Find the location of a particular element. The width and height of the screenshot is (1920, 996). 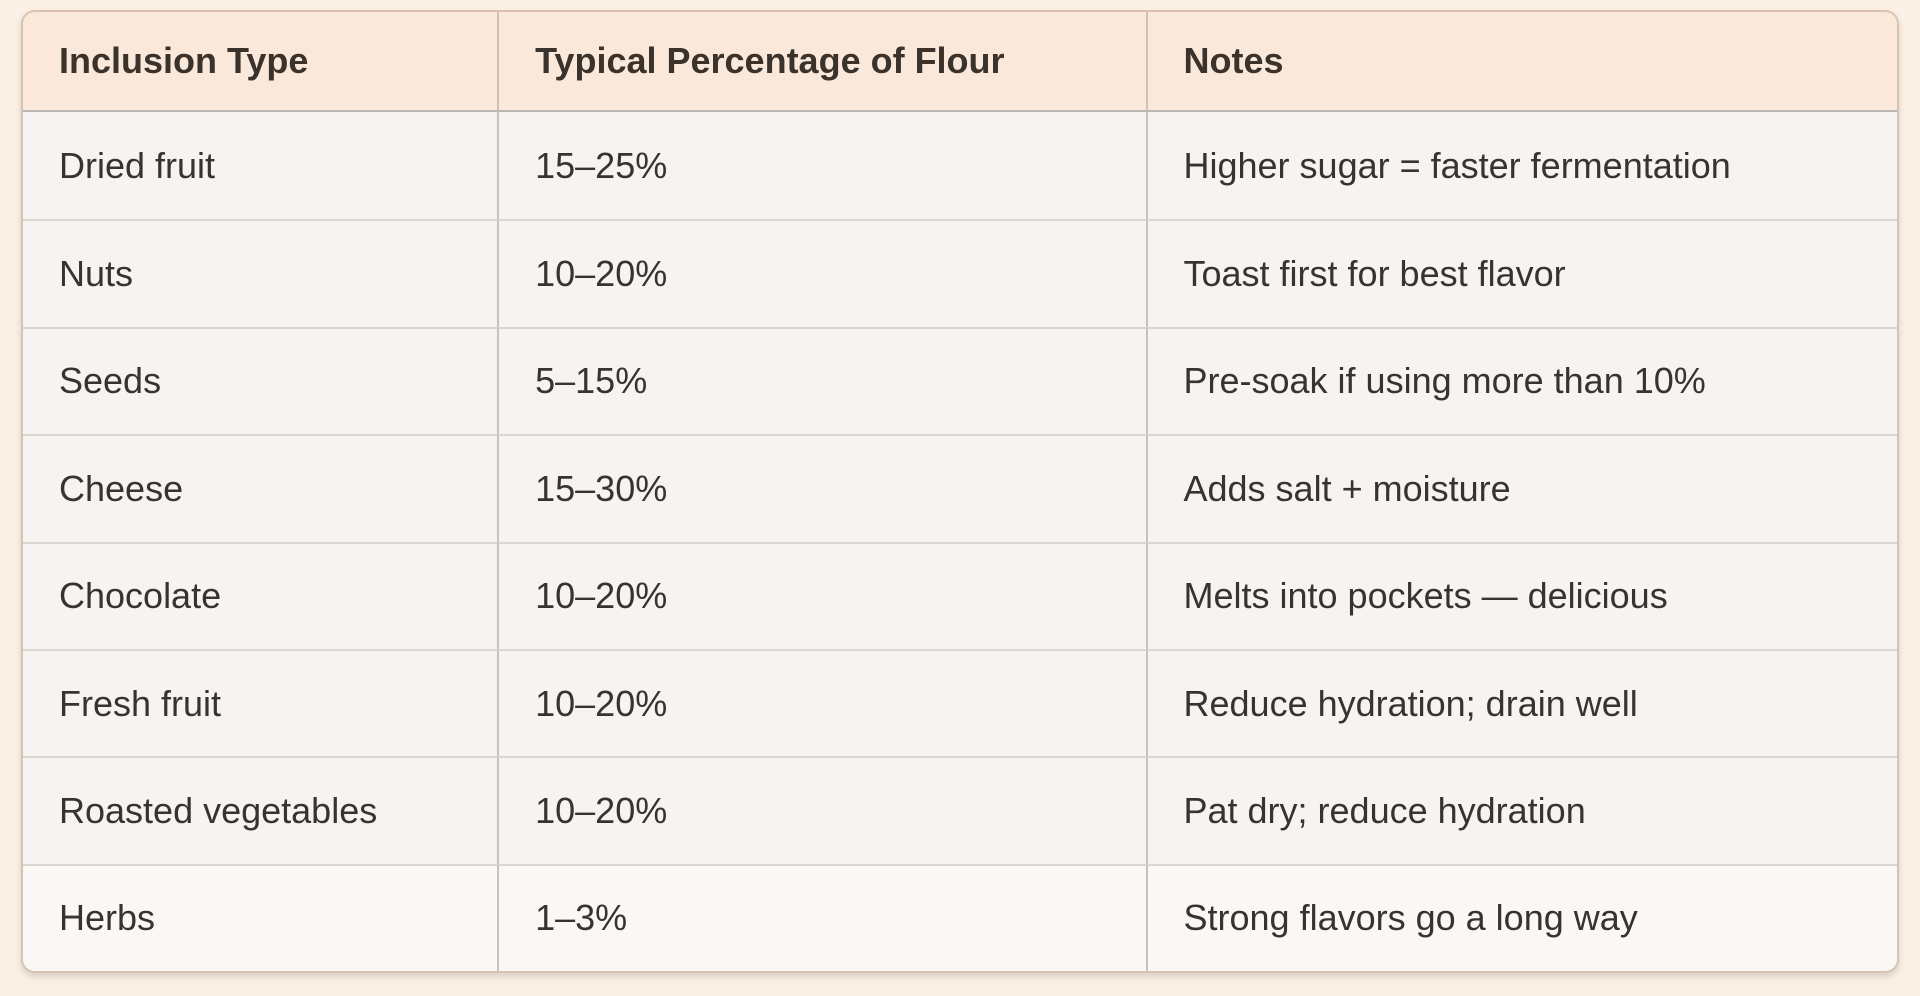

cell-notes: Pre-soak if using more than 10% is located at coordinates (1521, 380).